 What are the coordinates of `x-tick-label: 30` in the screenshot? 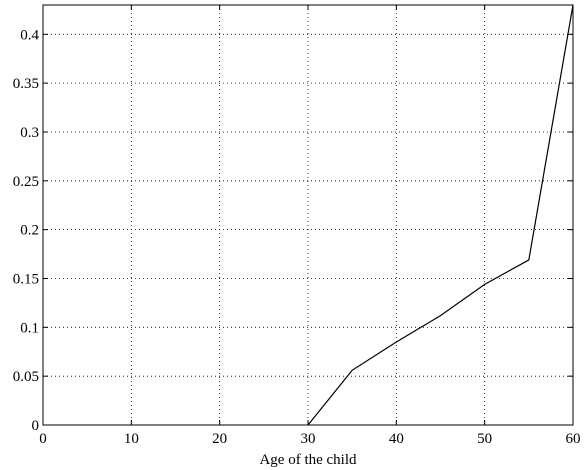 It's located at (308, 439).